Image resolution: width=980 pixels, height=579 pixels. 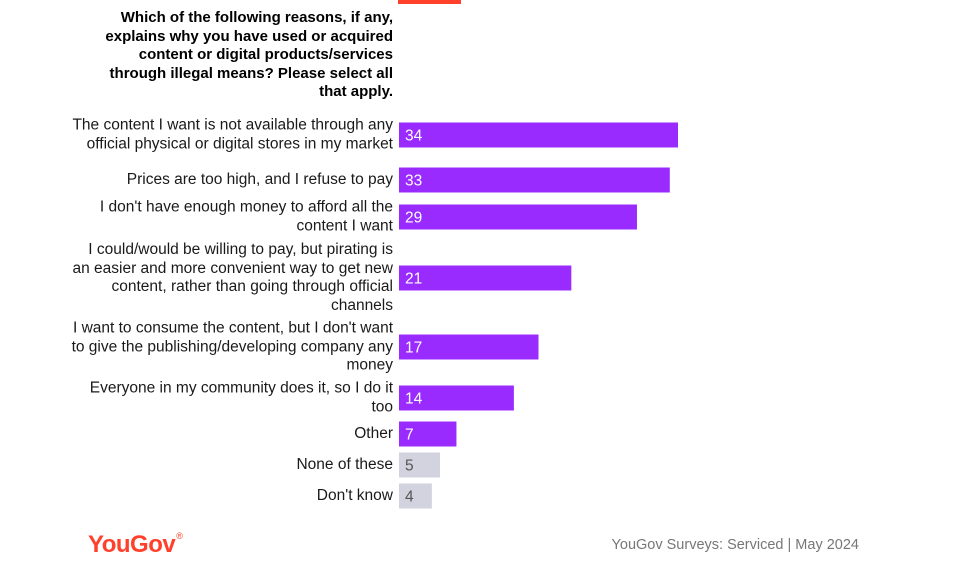 I want to click on logo-mark: ®, so click(x=179, y=536).